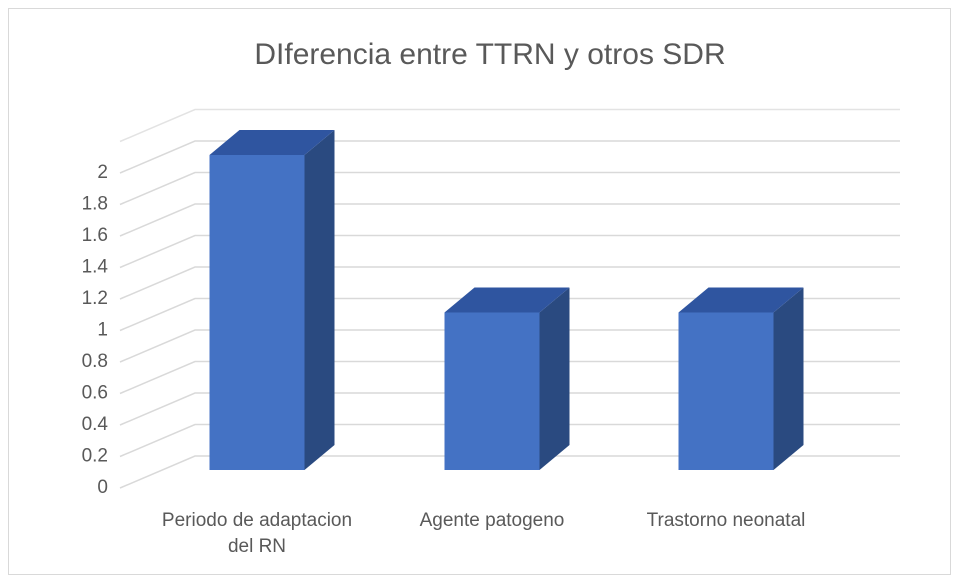  I want to click on y-tick-label: 2, so click(102, 172).